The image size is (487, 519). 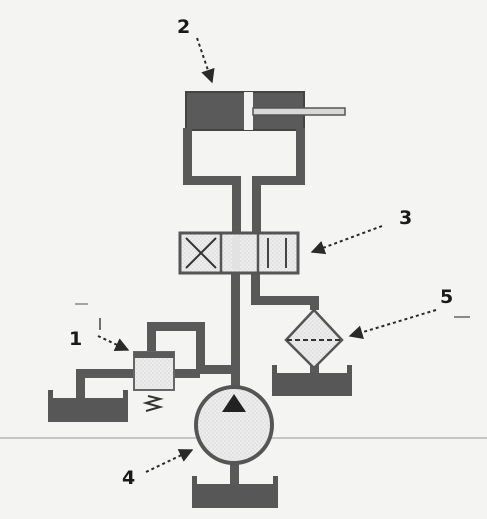 I want to click on hydraulic-cylinder, so click(x=265, y=111).